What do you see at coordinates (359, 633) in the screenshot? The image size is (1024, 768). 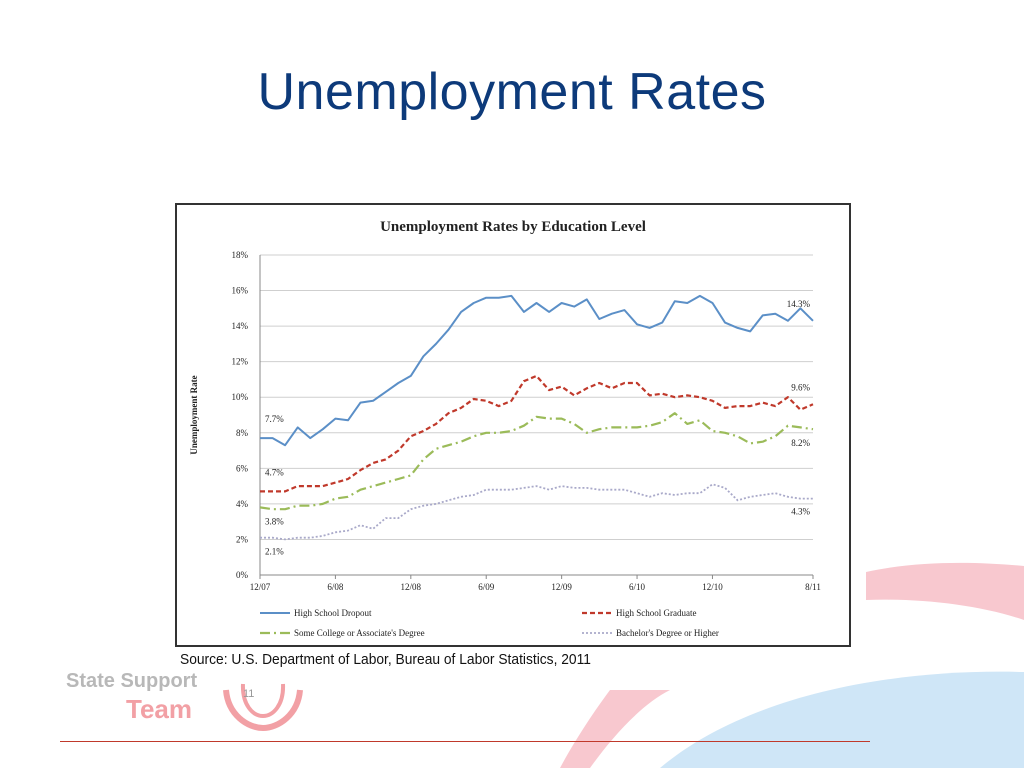 I see `legend-label: Some College or Associate's Degree` at bounding box center [359, 633].